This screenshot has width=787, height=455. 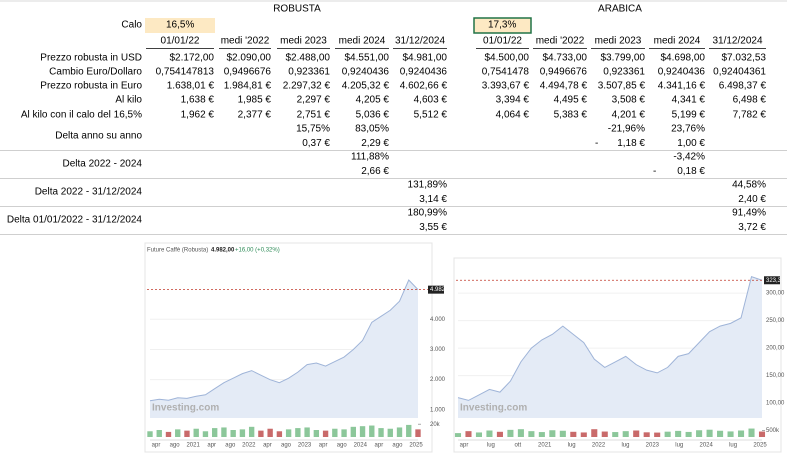 I want to click on y-tick-label: 200,00, so click(x=775, y=349).